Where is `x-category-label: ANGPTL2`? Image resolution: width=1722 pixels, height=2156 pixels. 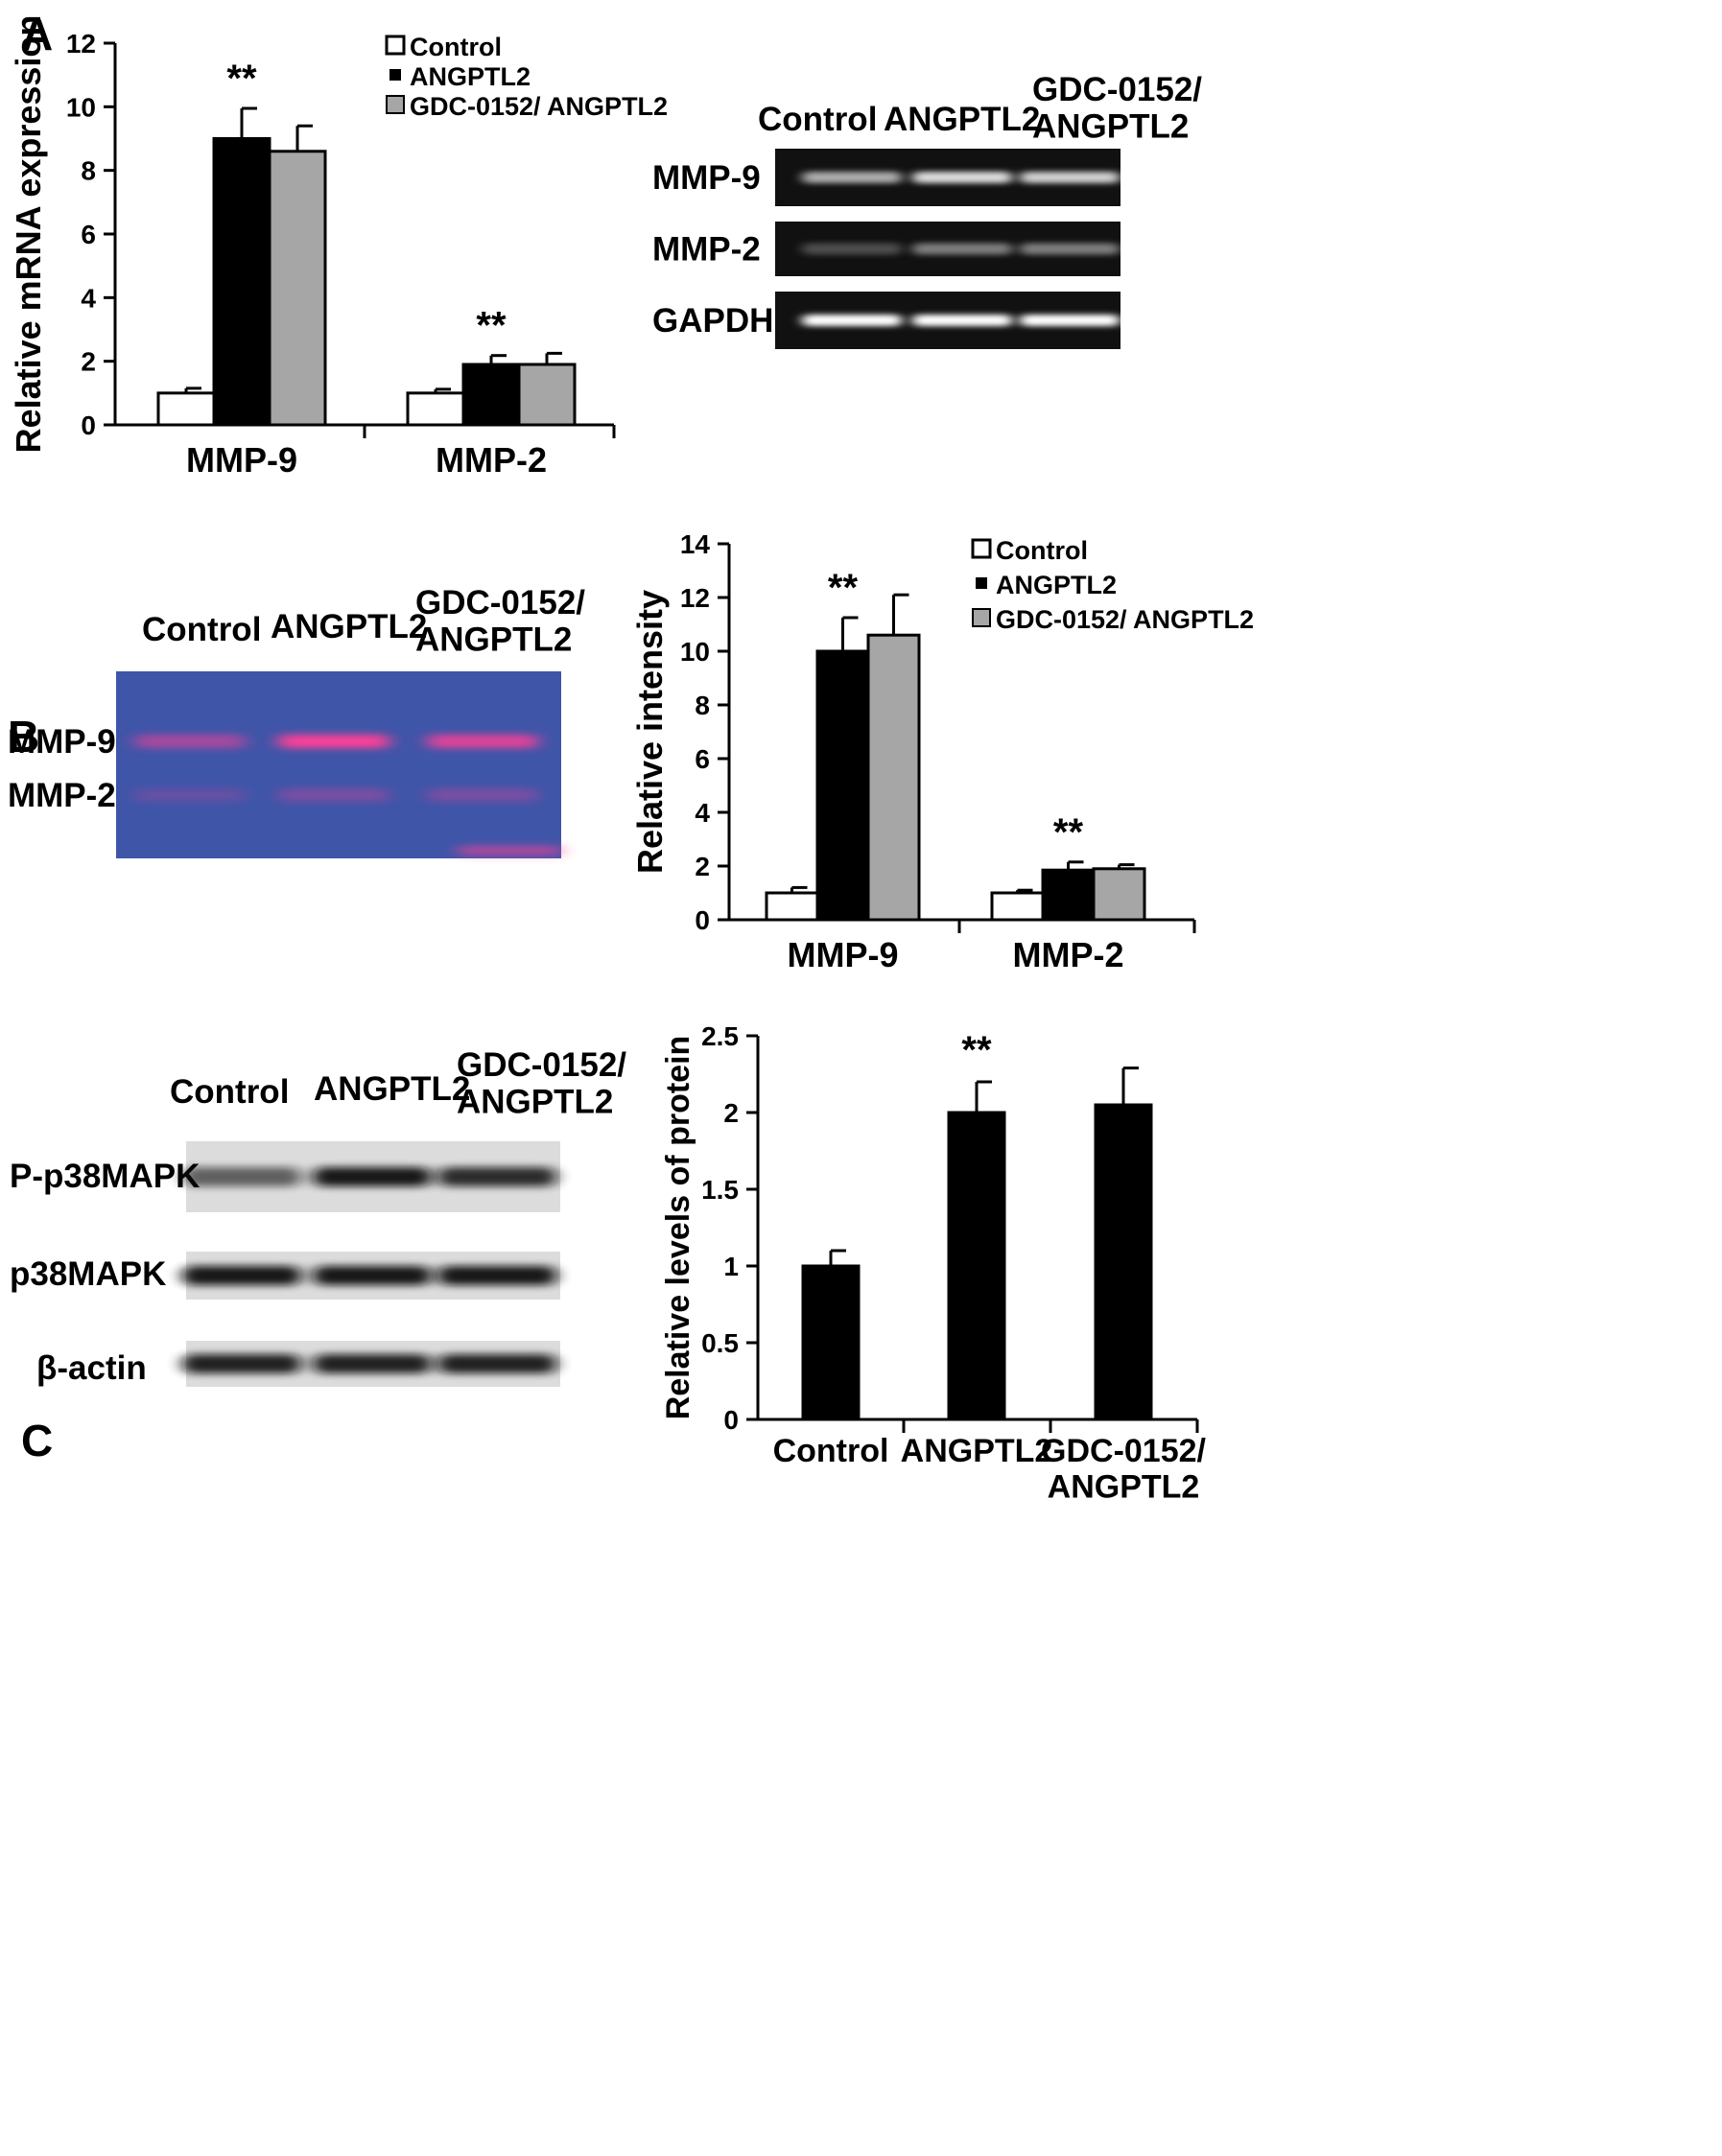
x-category-label: ANGPTL2 is located at coordinates (977, 1451).